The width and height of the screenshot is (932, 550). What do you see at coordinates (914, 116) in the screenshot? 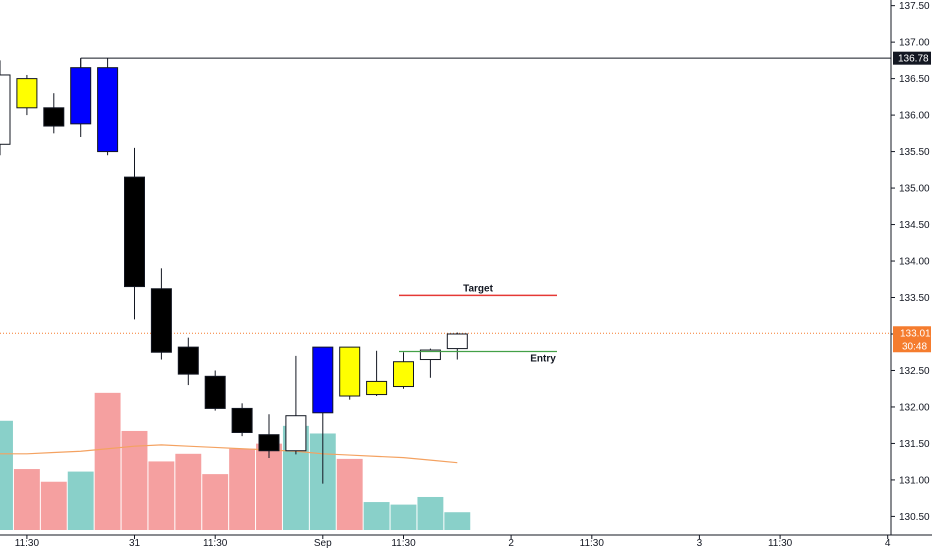
I see `price-tick-label: 136.00` at bounding box center [914, 116].